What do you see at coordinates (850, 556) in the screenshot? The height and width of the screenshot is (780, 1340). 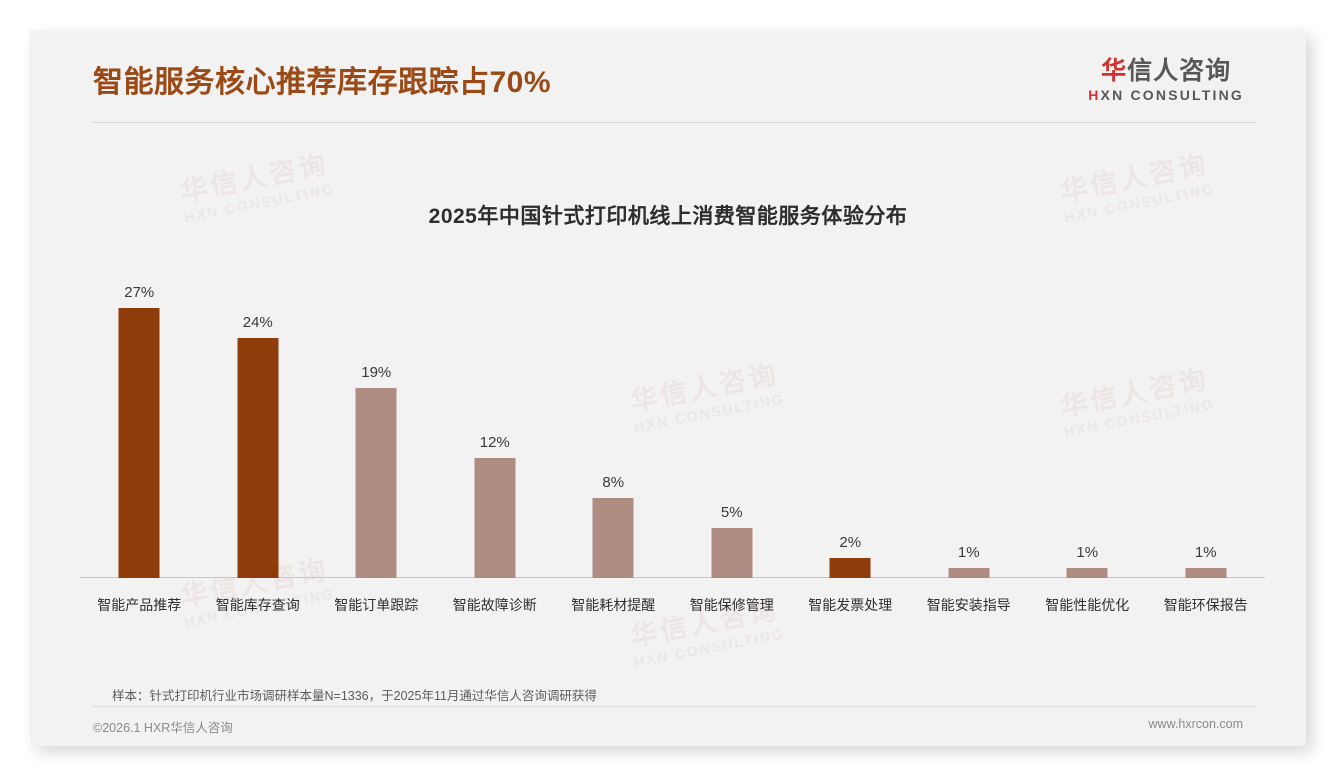 I see `bar: 2%` at bounding box center [850, 556].